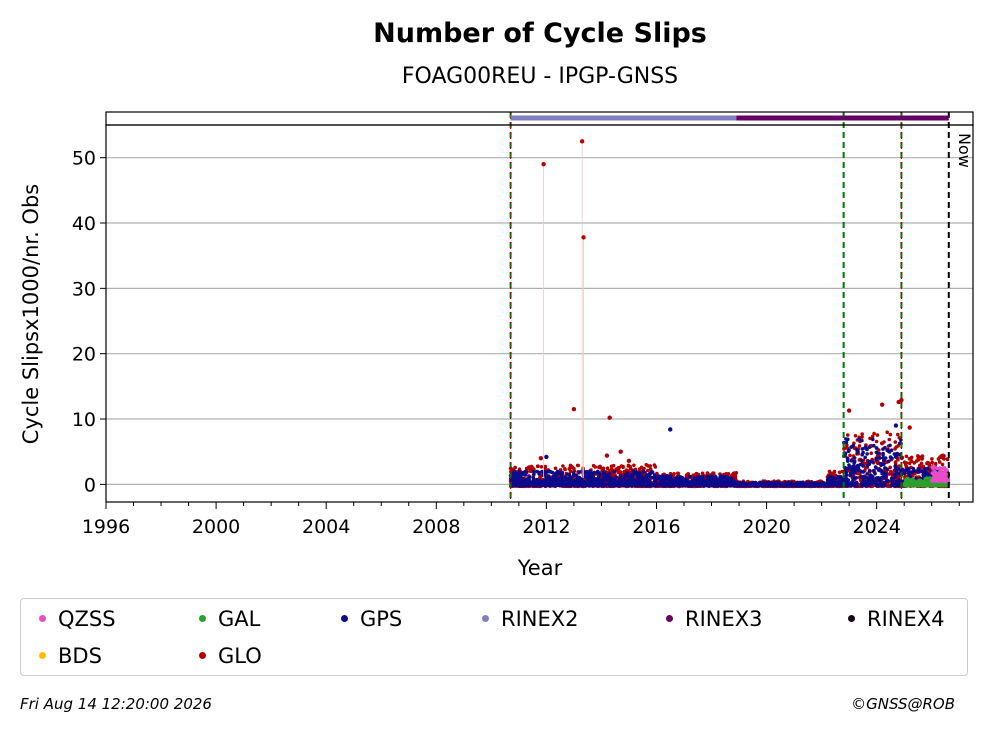 This screenshot has width=993, height=734. I want to click on outlier-point-gps, so click(896, 425).